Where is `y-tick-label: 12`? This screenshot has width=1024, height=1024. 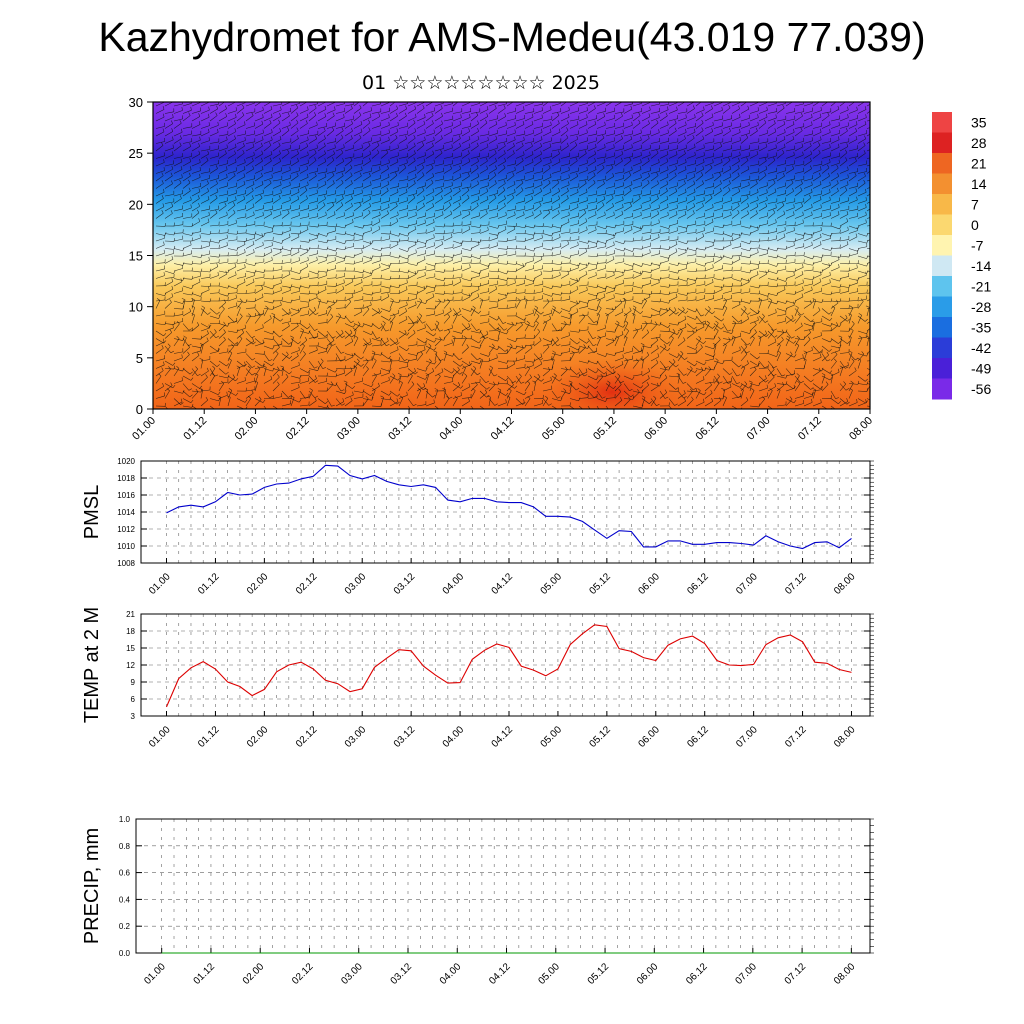 y-tick-label: 12 is located at coordinates (130, 665).